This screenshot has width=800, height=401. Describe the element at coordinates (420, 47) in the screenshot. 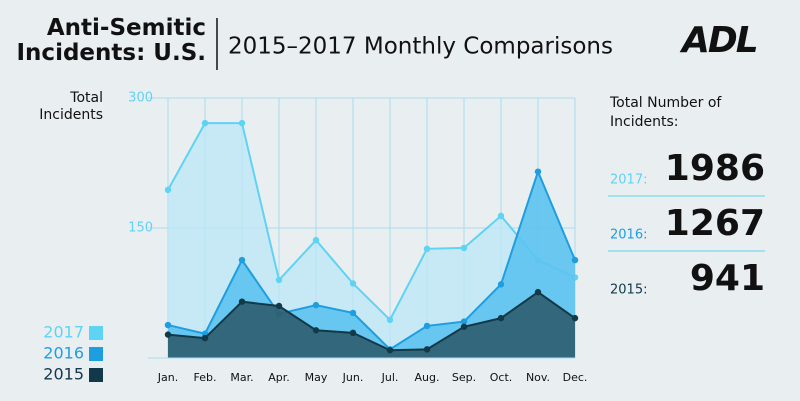

I see `subtitle: 2015–2017 Monthly Comparisons` at that location.